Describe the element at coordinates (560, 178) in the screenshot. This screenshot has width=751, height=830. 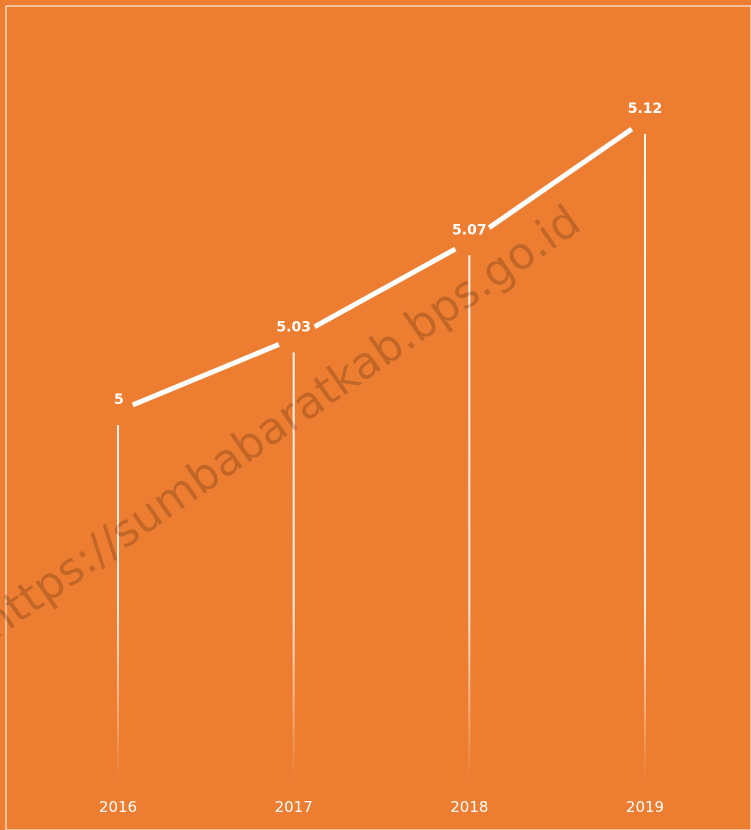
I see `series-segment-2018-2019` at that location.